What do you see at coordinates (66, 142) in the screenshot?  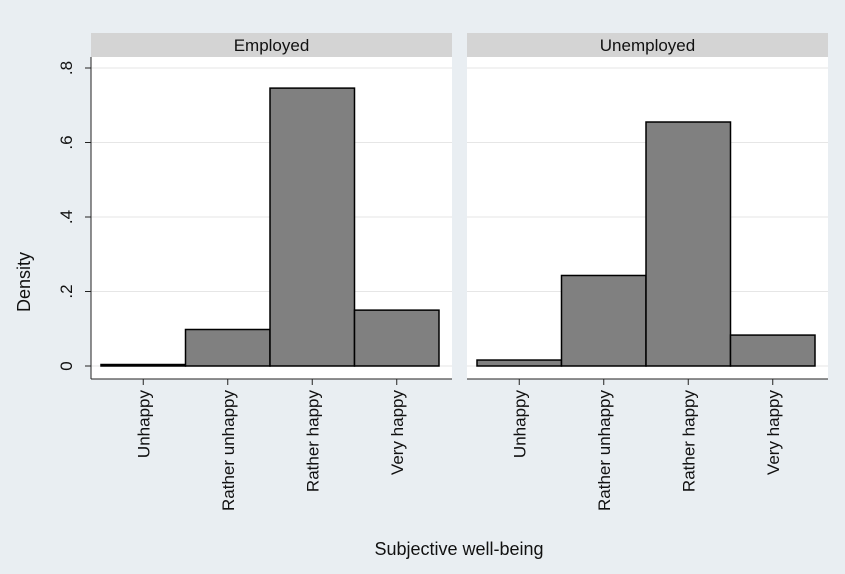 I see `y-tick-label: .6` at bounding box center [66, 142].